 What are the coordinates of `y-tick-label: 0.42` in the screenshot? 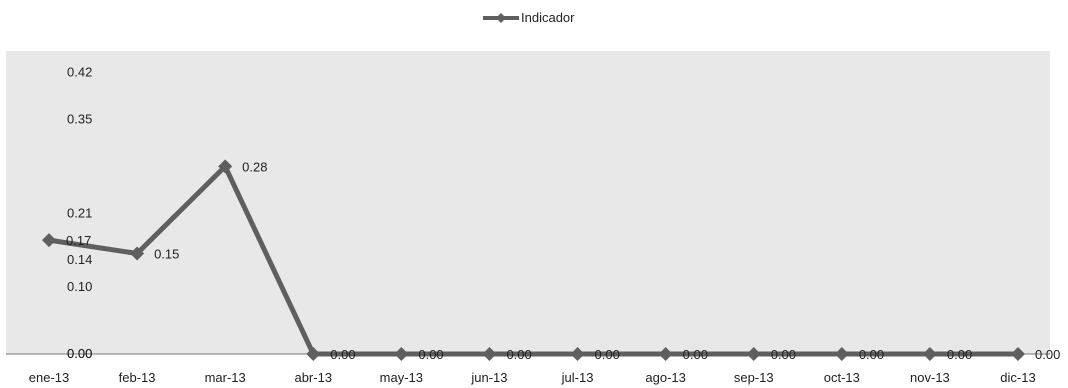 It's located at (79, 72).